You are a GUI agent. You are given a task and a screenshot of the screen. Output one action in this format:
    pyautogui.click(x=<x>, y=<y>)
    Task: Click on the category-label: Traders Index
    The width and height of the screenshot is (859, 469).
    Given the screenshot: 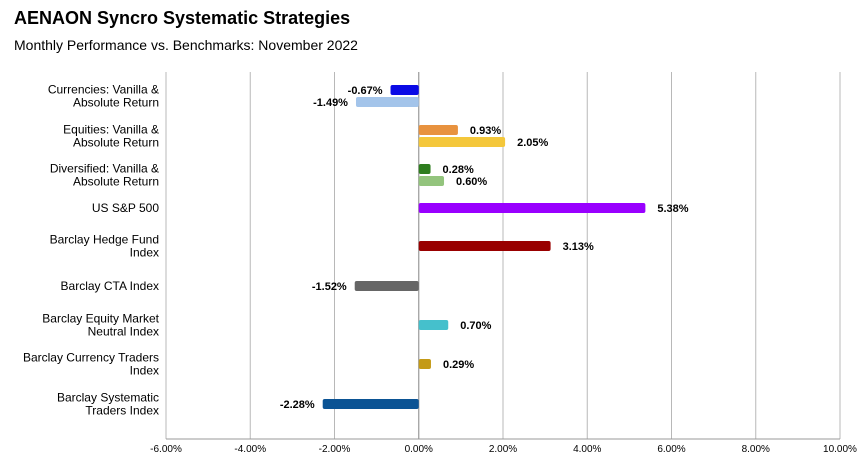 What is the action you would take?
    pyautogui.click(x=122, y=411)
    